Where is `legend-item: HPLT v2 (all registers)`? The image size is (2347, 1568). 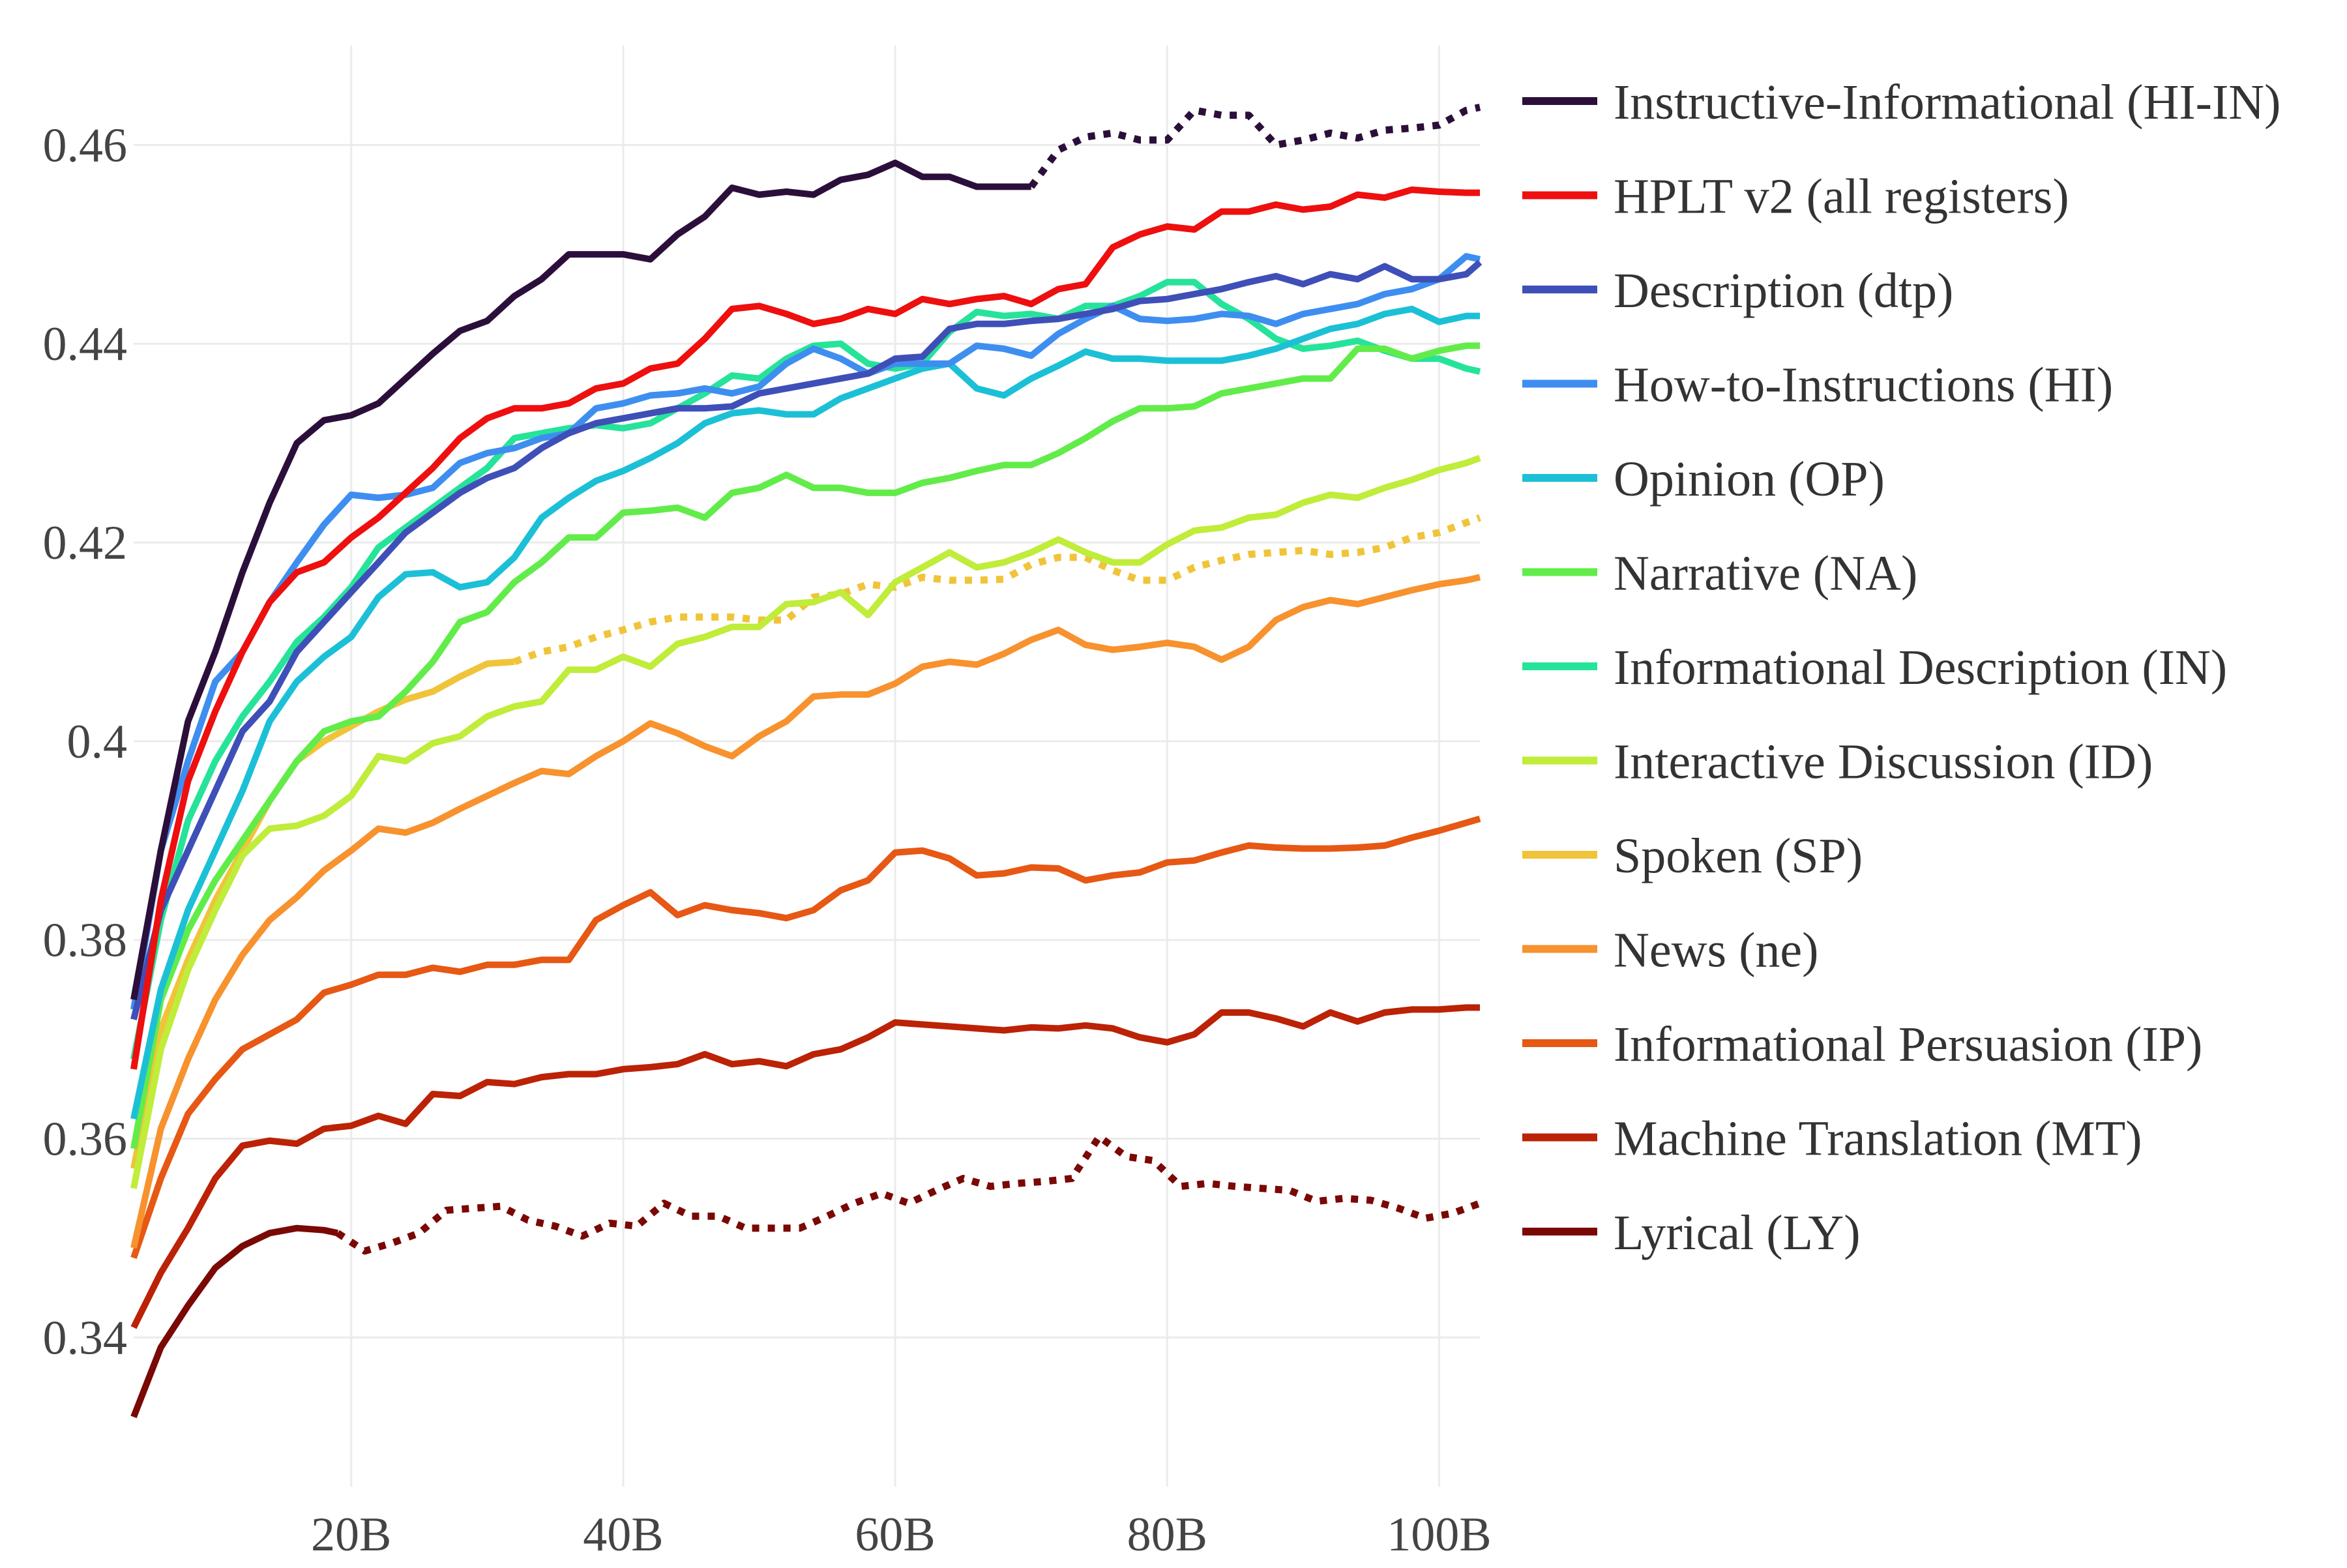 legend-item: HPLT v2 (all registers) is located at coordinates (1795, 197).